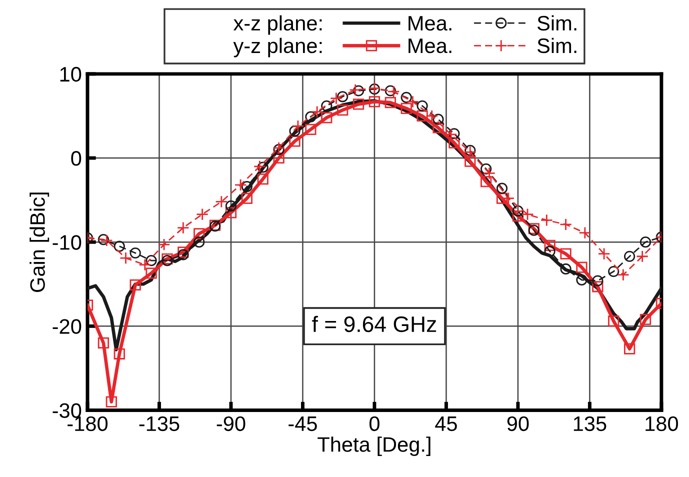 Image resolution: width=689 pixels, height=477 pixels. I want to click on x-axis-title: Theta [Deg.], so click(374, 446).